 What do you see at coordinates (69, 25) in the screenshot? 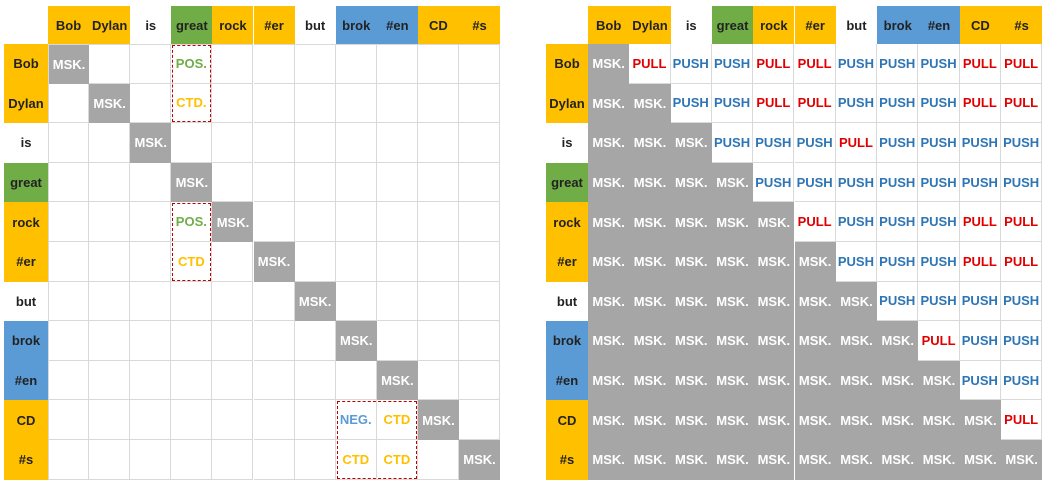
I see `left-col-header: Bob` at bounding box center [69, 25].